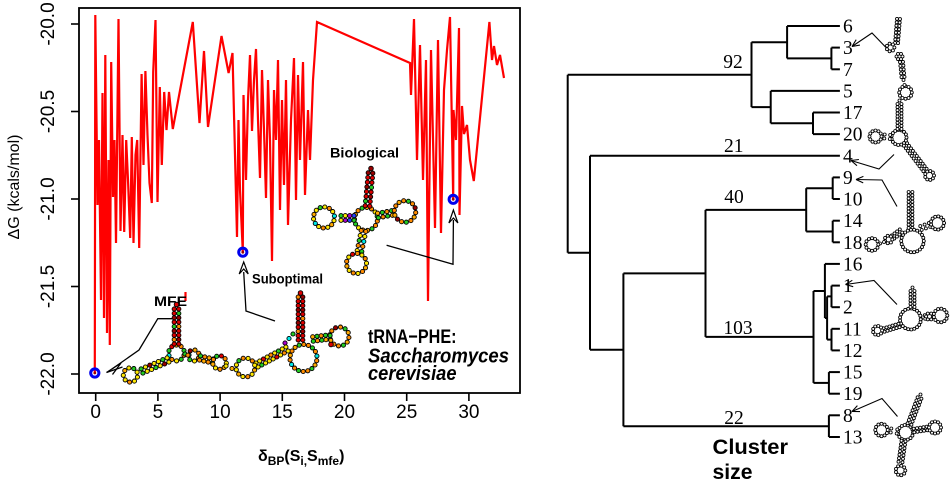  What do you see at coordinates (848, 48) in the screenshot?
I see `svg-text: 3` at bounding box center [848, 48].